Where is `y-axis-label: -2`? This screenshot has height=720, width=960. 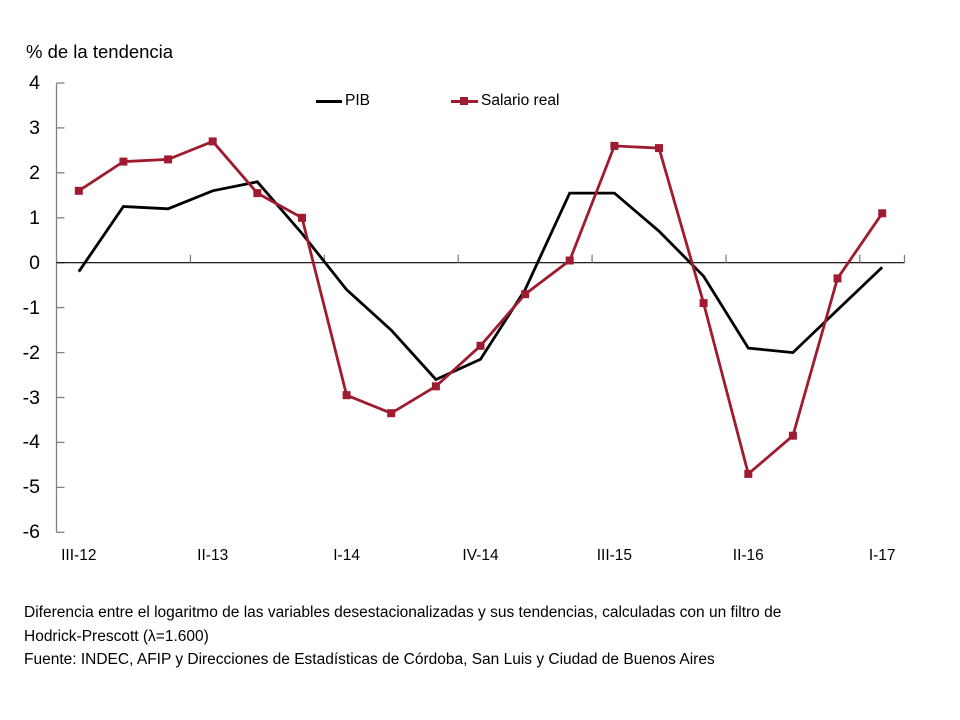
y-axis-label: -2 is located at coordinates (31, 352).